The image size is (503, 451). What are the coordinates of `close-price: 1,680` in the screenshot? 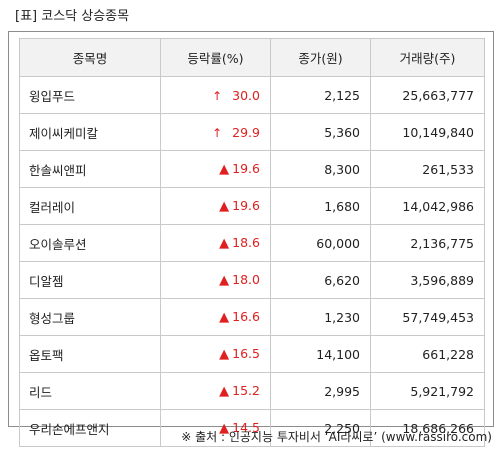 It's located at (320, 206).